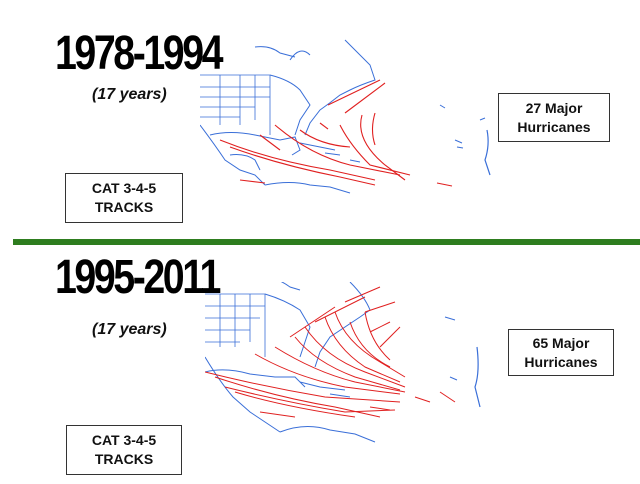 Image resolution: width=640 pixels, height=484 pixels. I want to click on section-divider, so click(326, 242).